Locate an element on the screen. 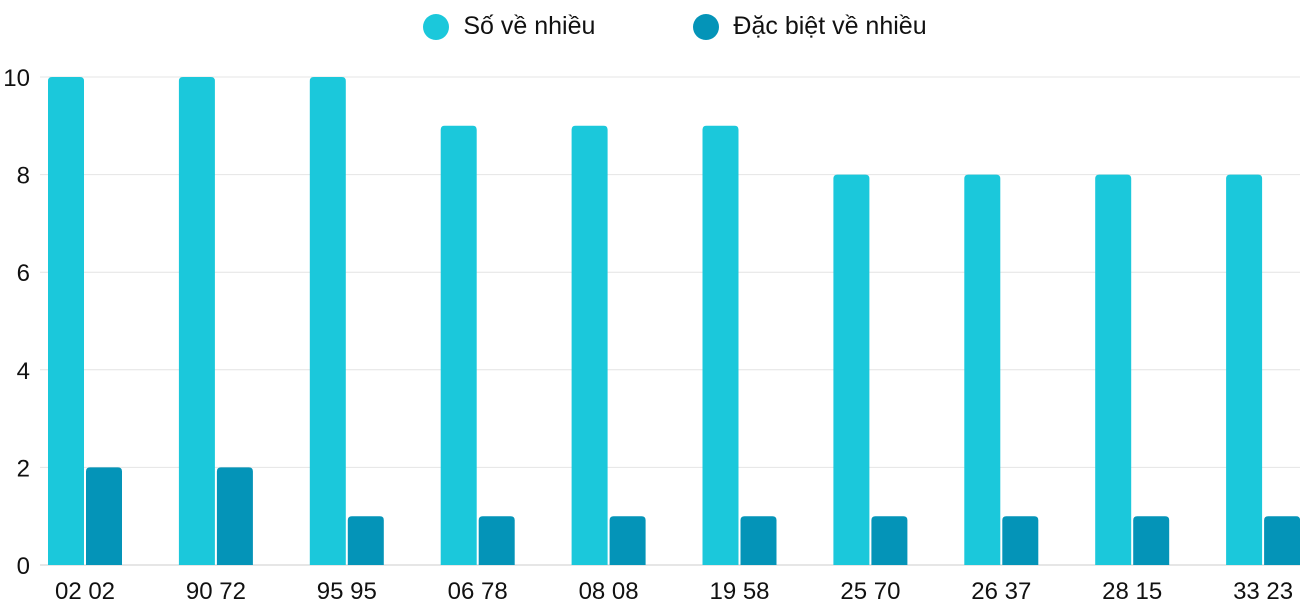 Image resolution: width=1300 pixels, height=600 pixels. legend-item-so-ve-nhieu: Số về nhiều is located at coordinates (509, 26).